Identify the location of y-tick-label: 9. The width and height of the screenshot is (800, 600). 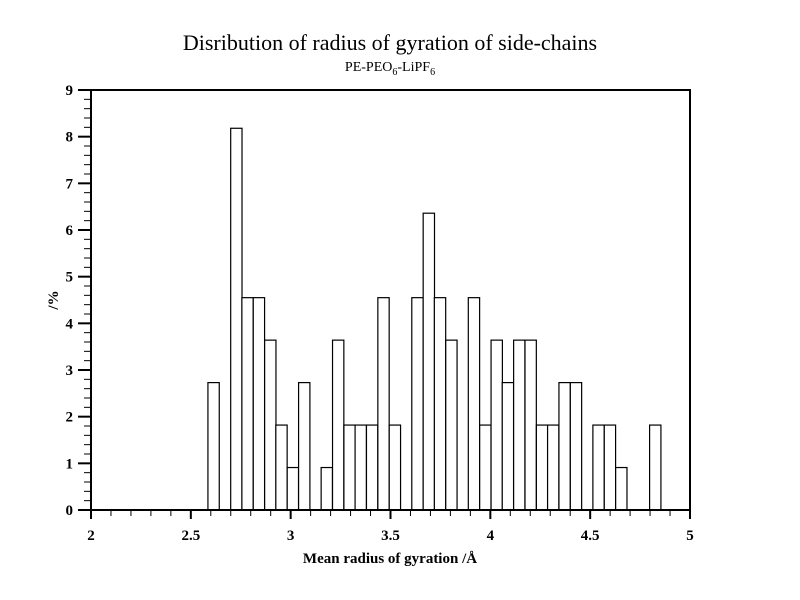
(70, 91).